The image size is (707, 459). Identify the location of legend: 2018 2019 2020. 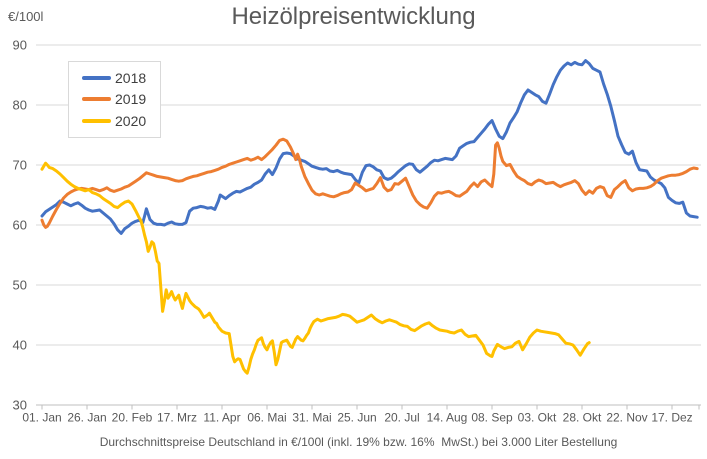
(114, 99).